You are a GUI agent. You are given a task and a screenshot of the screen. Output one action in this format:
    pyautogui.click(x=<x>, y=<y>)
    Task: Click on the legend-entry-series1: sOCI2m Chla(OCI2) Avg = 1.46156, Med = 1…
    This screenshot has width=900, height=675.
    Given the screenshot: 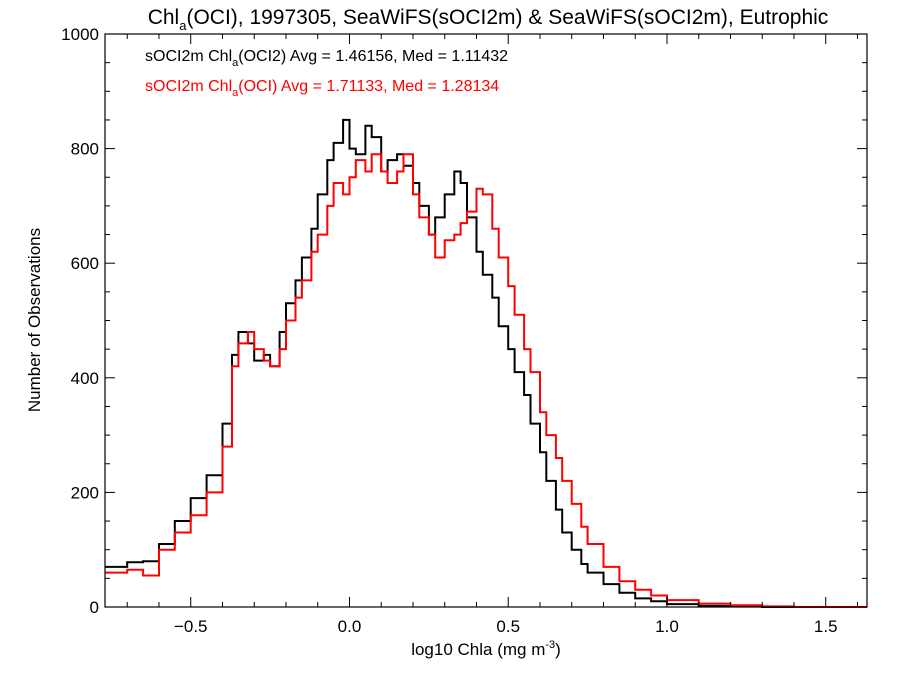 What is the action you would take?
    pyautogui.click(x=326, y=58)
    